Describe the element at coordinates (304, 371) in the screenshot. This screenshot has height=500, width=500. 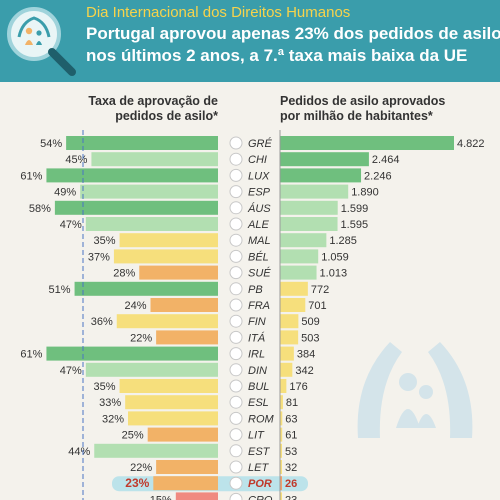
I see `right-value-label: 342` at that location.